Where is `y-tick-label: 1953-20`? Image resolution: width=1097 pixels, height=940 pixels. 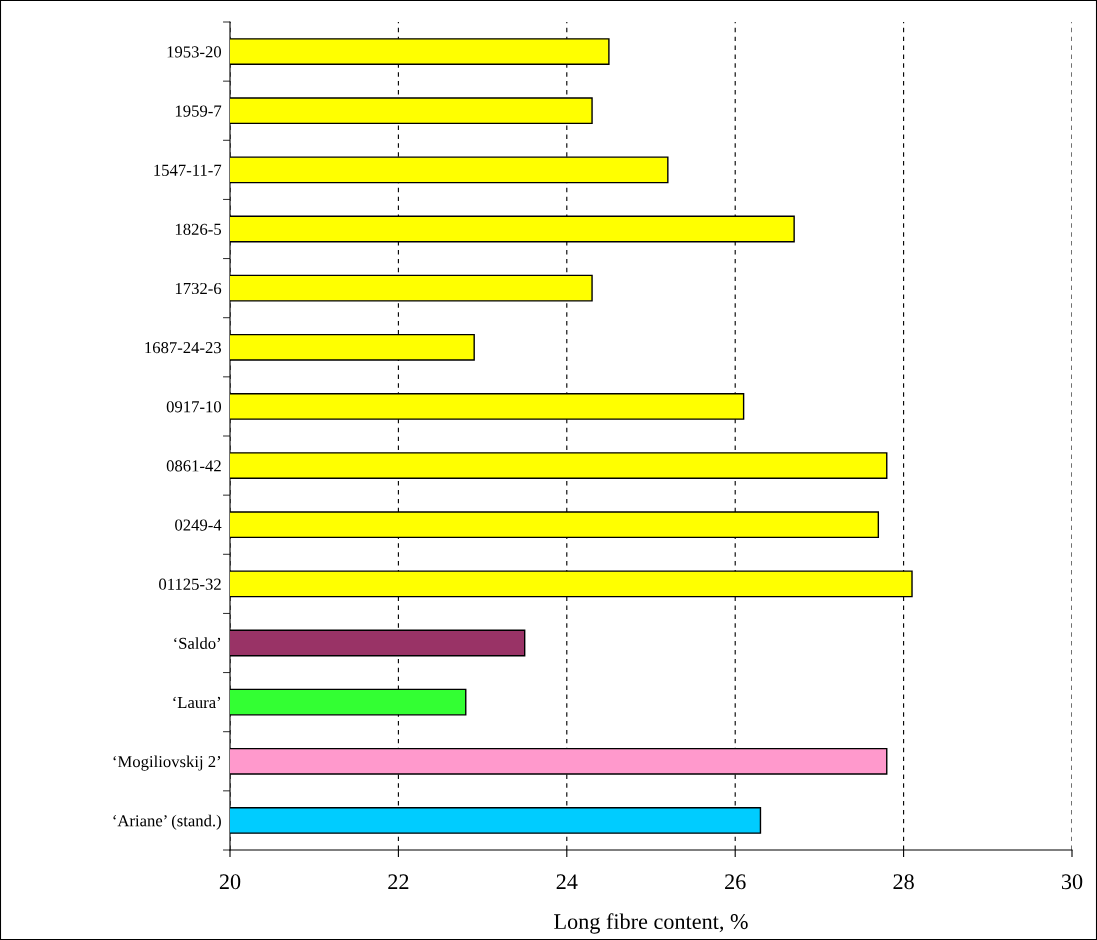
y-tick-label: 1953-20 is located at coordinates (194, 52).